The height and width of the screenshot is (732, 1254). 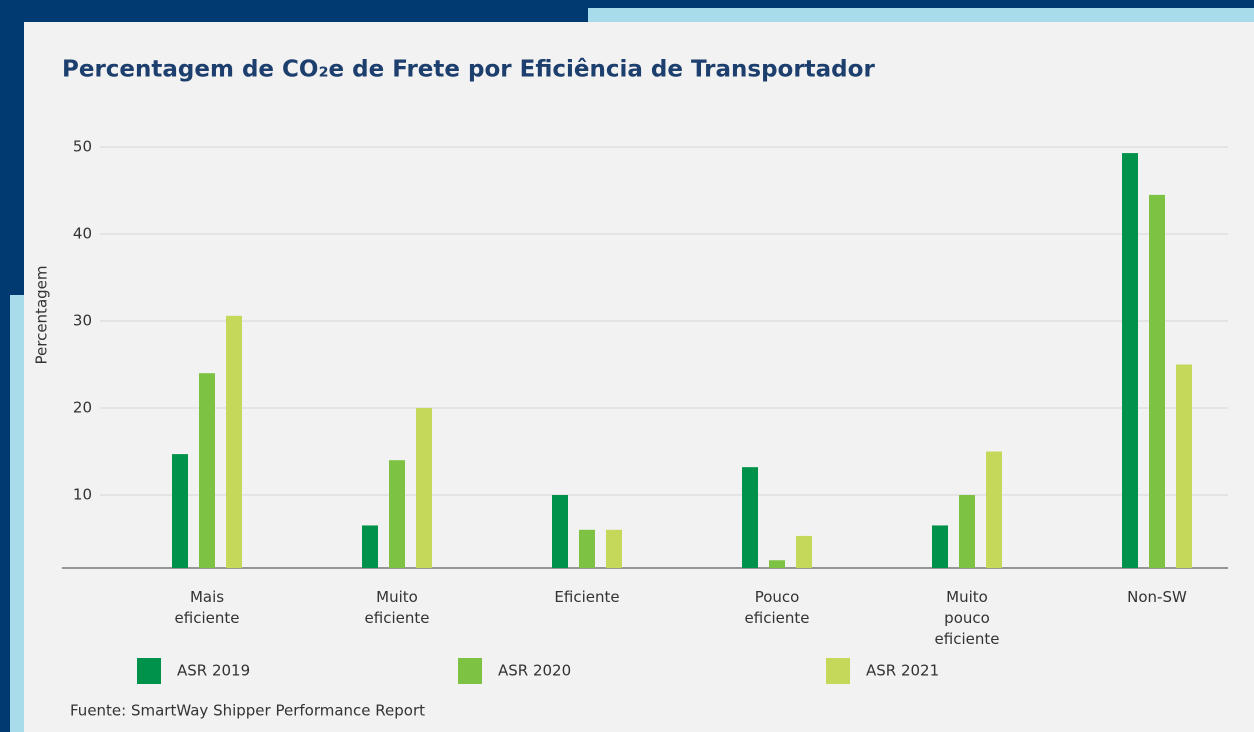 I want to click on x-tick-line: Eficiente, so click(x=586, y=597).